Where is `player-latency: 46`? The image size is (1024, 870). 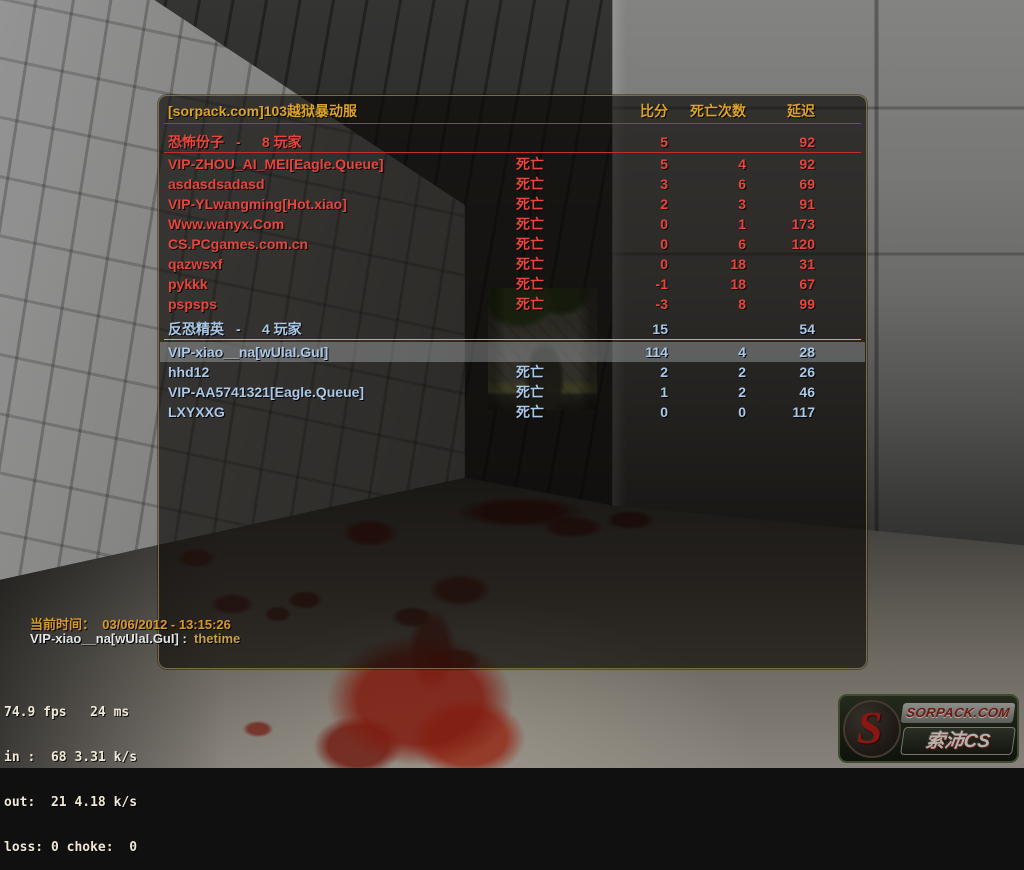
player-latency: 46 is located at coordinates (807, 392).